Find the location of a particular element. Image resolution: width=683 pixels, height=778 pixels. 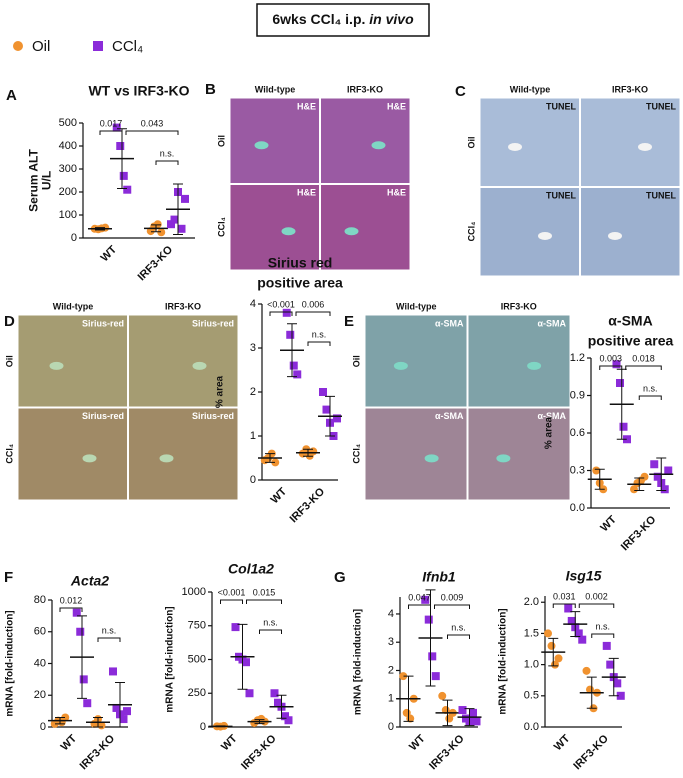

y-tick-label: 0.0 is located at coordinates (577, 508).